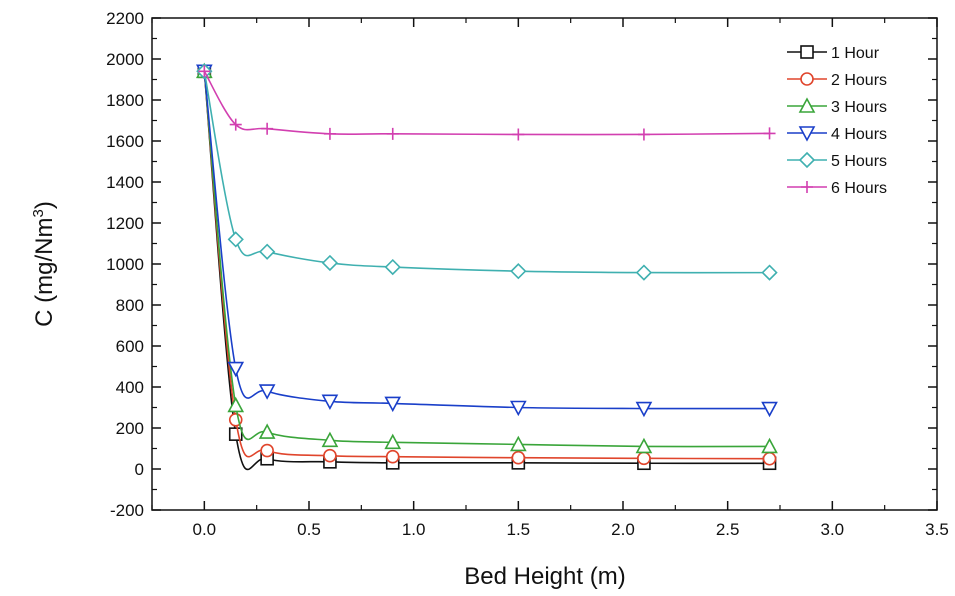 This screenshot has width=955, height=596. Describe the element at coordinates (859, 134) in the screenshot. I see `legend-label: 4 Hours` at that location.